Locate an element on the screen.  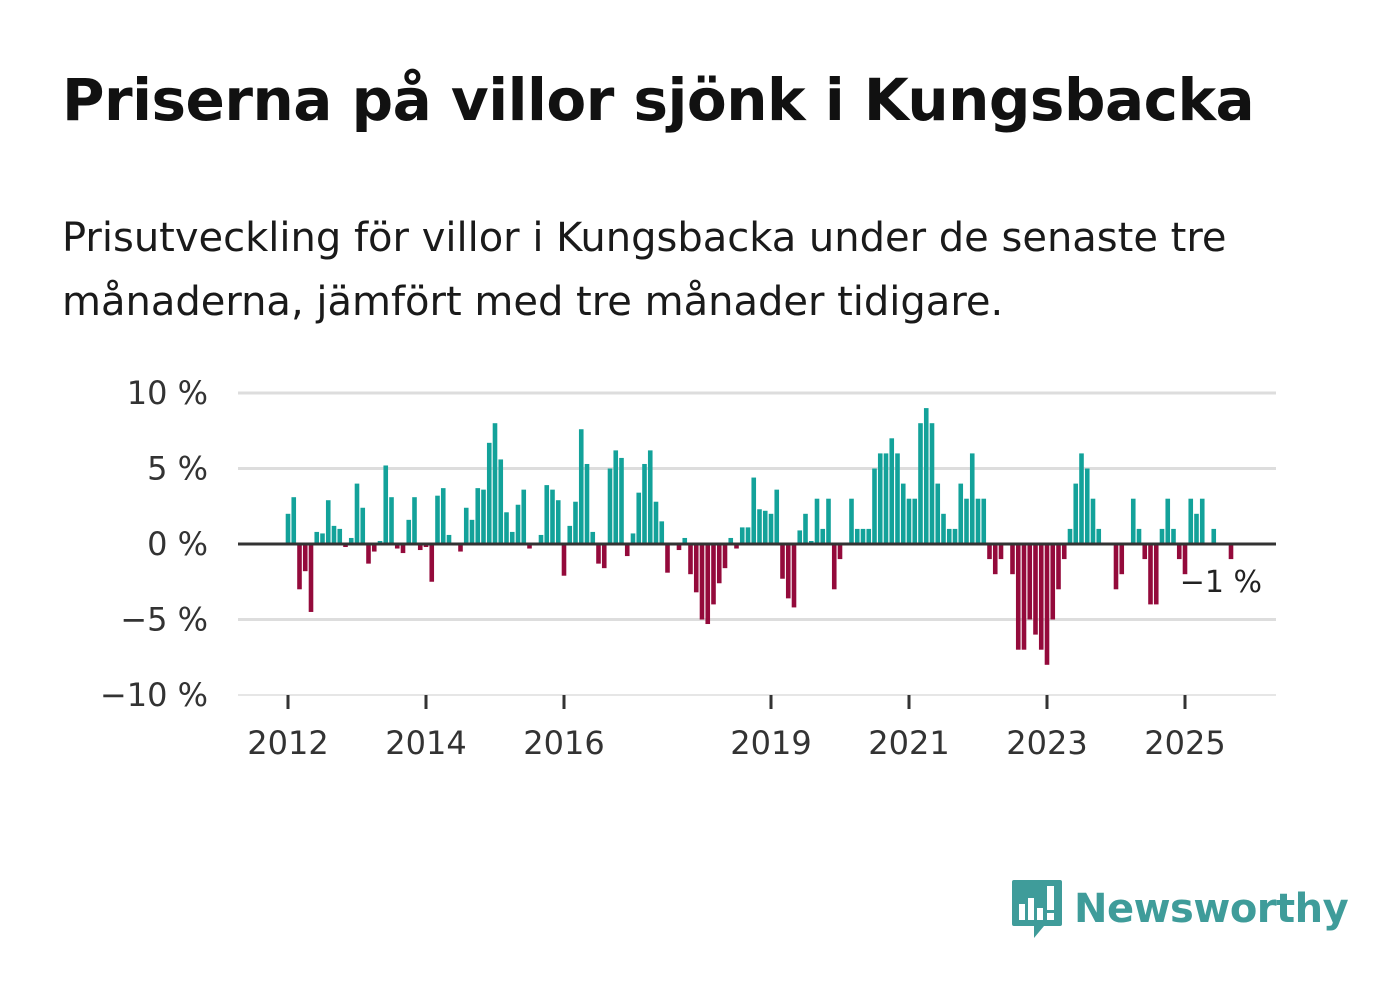
x-tick-label: 2025 is located at coordinates (1184, 743).